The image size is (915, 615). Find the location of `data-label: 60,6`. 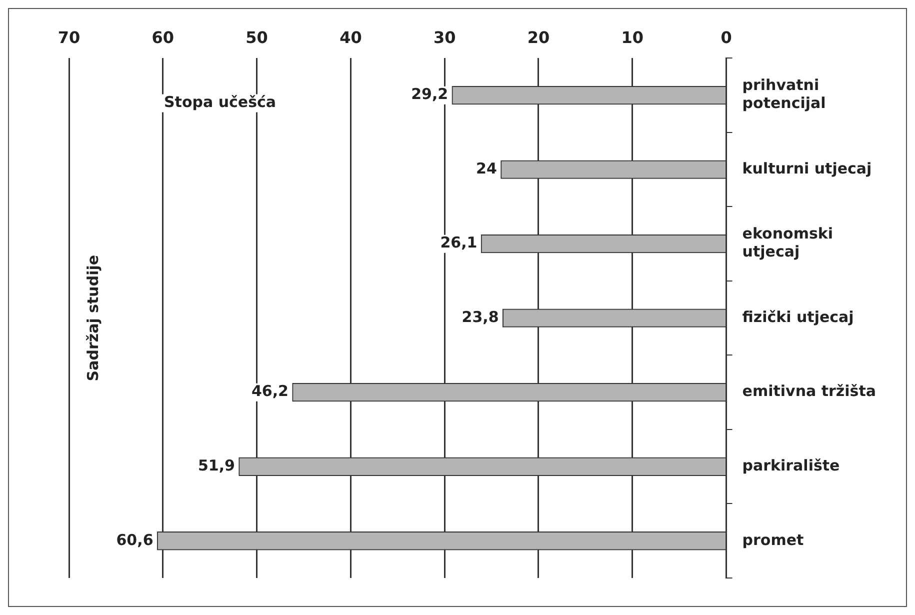

data-label: 60,6 is located at coordinates (135, 539).